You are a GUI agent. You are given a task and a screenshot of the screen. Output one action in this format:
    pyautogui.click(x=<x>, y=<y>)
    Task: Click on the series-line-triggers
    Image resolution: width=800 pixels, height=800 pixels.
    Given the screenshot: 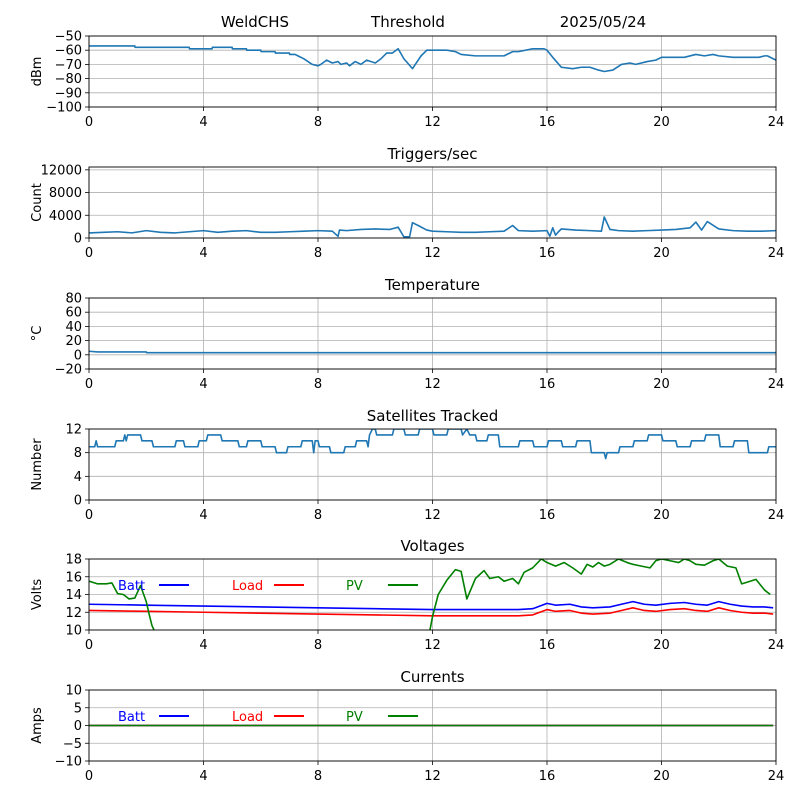 What is the action you would take?
    pyautogui.click(x=432, y=227)
    